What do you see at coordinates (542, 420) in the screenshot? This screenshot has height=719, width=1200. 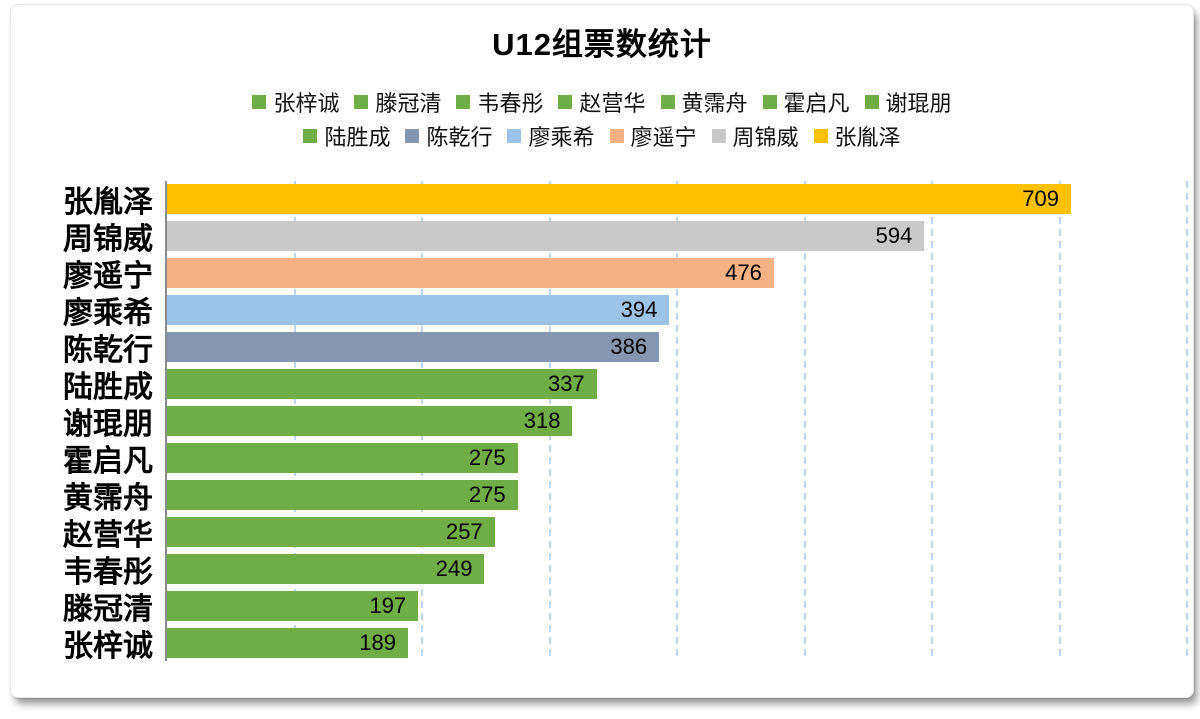 I see `value-label: 318` at bounding box center [542, 420].